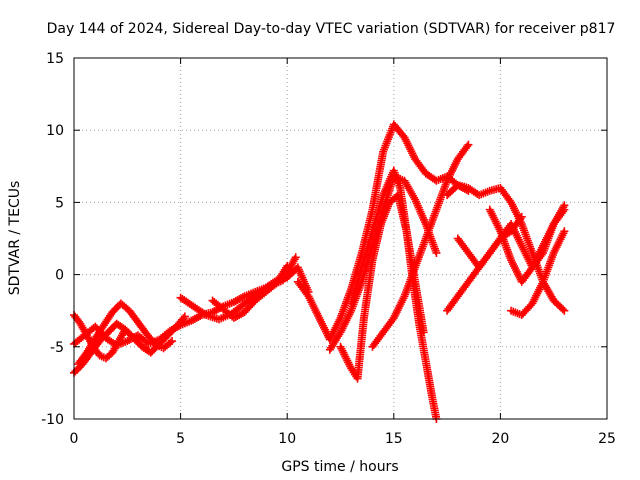 This screenshot has height=480, width=640. Describe the element at coordinates (52, 420) in the screenshot. I see `y-tick-label: -10` at that location.